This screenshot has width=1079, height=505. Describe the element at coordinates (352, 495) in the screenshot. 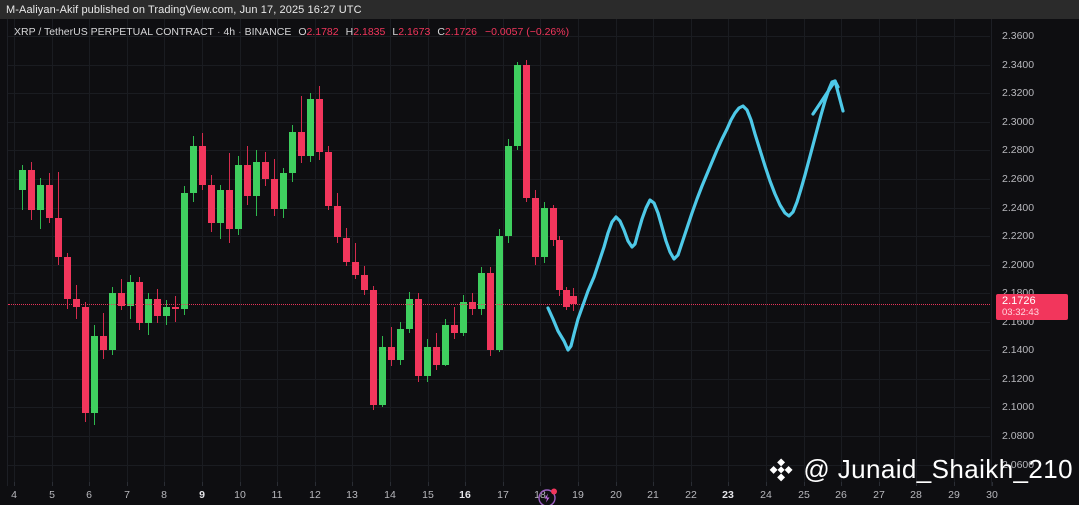

I see `time-axis-tick: 13` at that location.